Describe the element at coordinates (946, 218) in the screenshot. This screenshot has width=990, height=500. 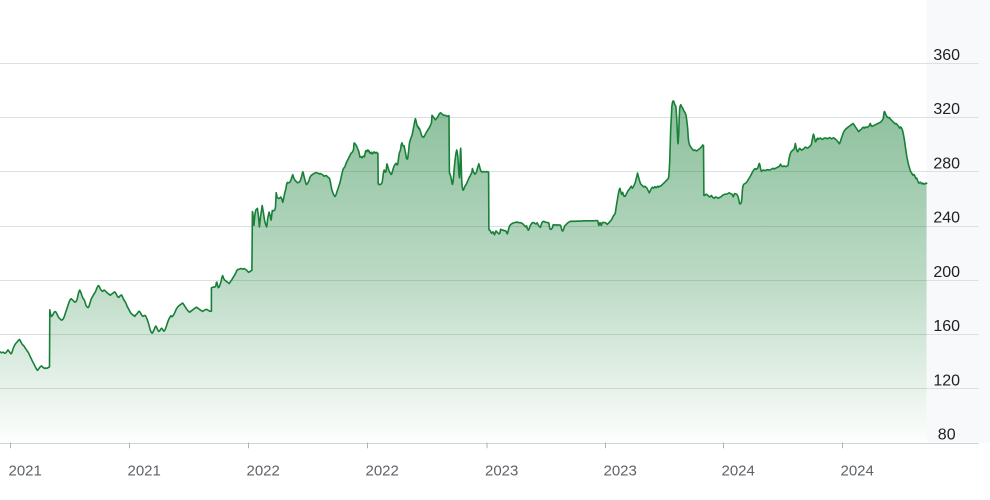
I see `svg-text: 240` at that location.